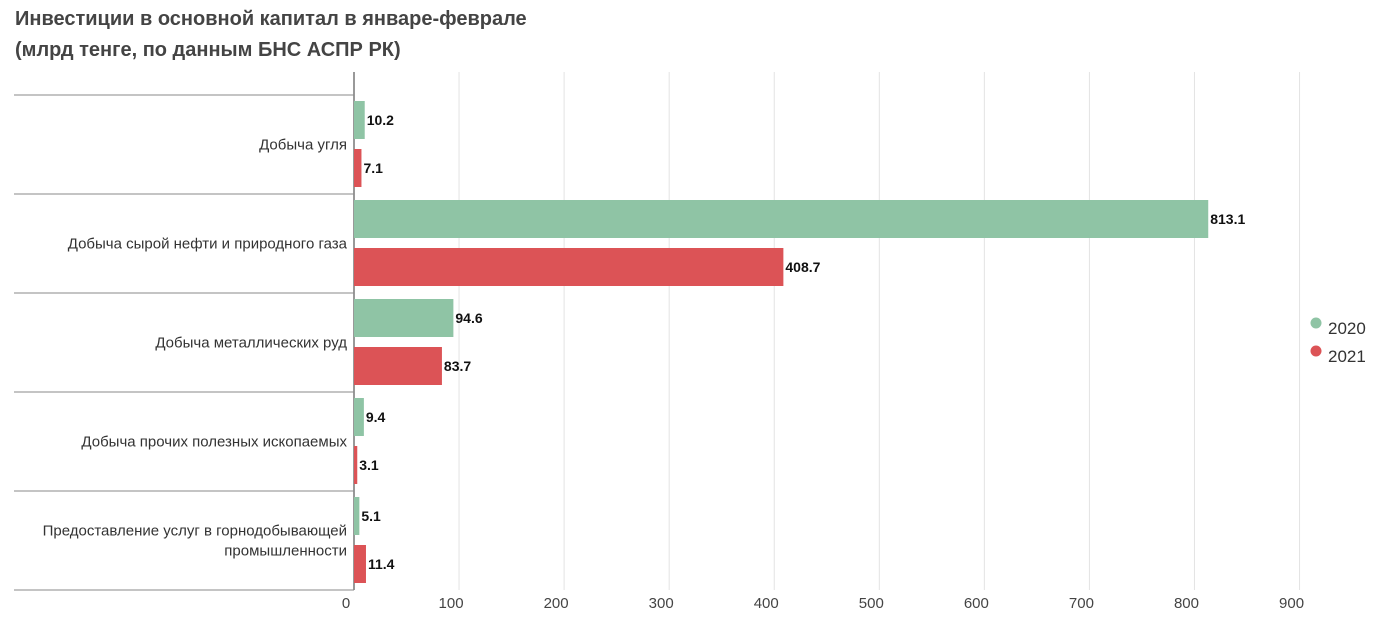 The width and height of the screenshot is (1386, 620). What do you see at coordinates (346, 603) in the screenshot?
I see `x-tick-label: 0` at bounding box center [346, 603].